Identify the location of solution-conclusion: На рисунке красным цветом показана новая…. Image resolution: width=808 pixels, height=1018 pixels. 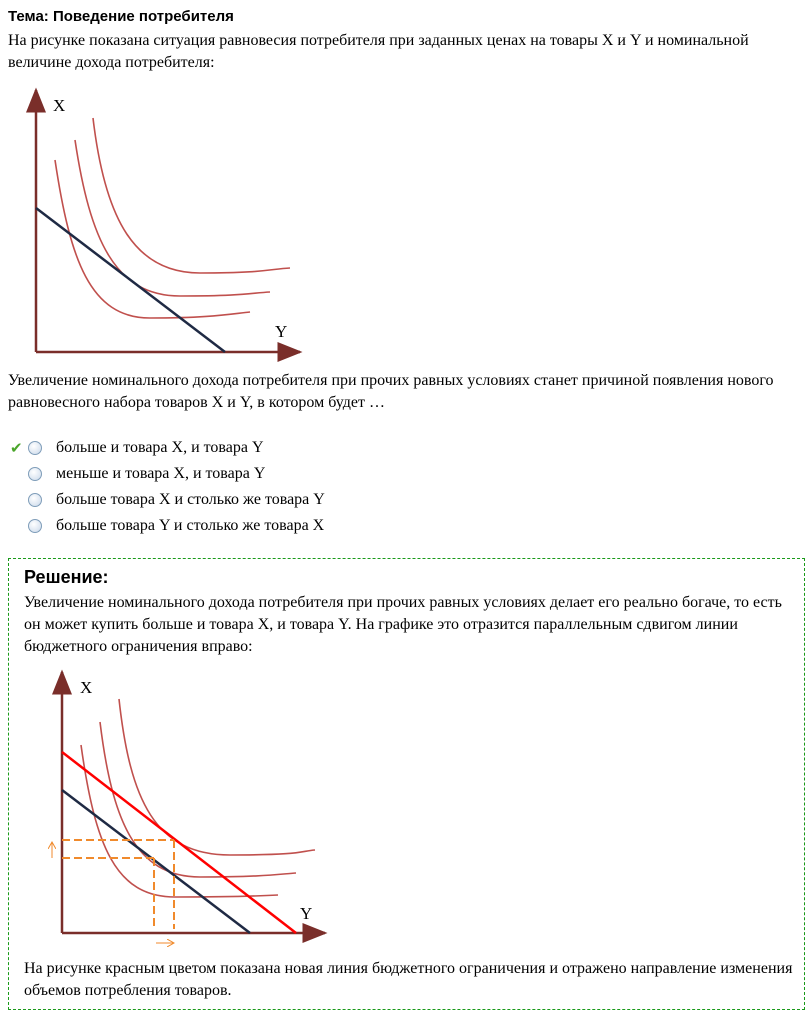
(408, 979).